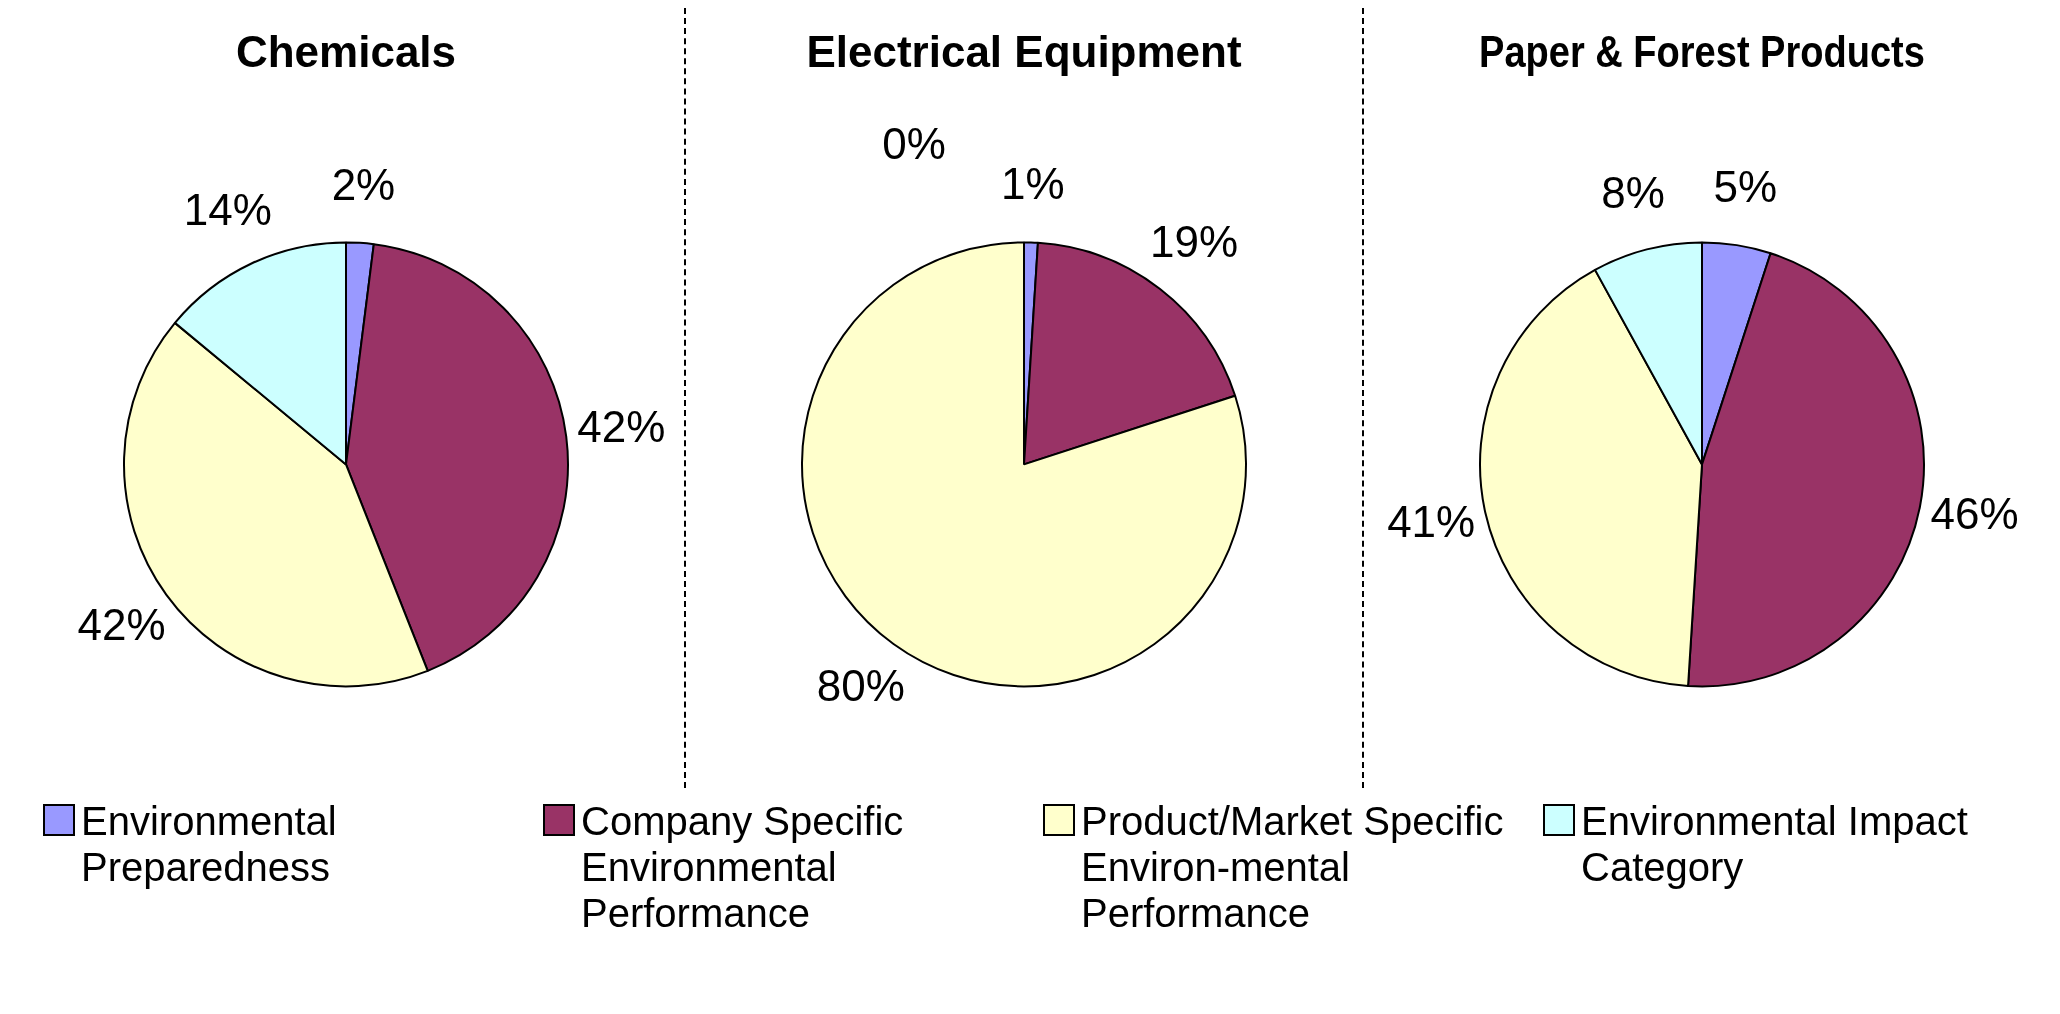  What do you see at coordinates (1633, 192) in the screenshot?
I see `data-label: 8%` at bounding box center [1633, 192].